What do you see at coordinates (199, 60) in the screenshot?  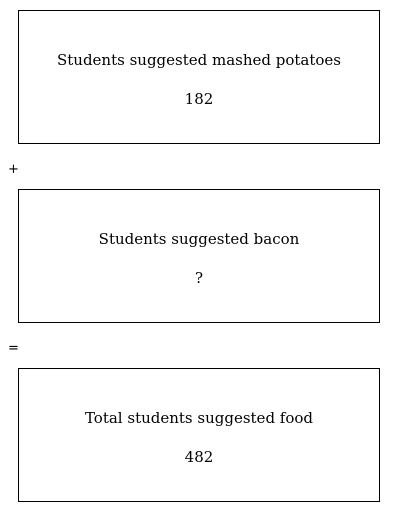 I see `mashed-potatoes-label: Students suggested mashed potatoes` at bounding box center [199, 60].